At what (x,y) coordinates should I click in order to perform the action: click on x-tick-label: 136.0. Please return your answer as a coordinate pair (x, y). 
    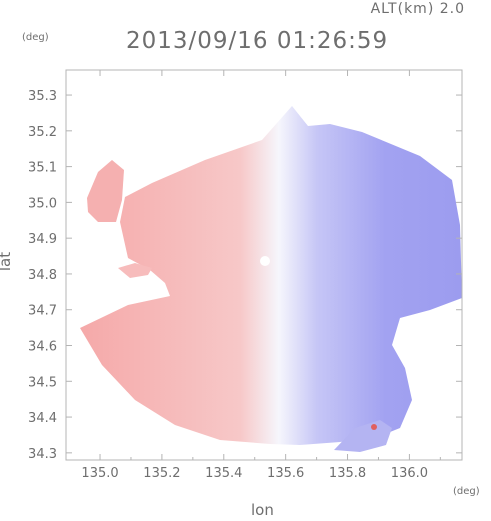
    Looking at the image, I should click on (409, 473).